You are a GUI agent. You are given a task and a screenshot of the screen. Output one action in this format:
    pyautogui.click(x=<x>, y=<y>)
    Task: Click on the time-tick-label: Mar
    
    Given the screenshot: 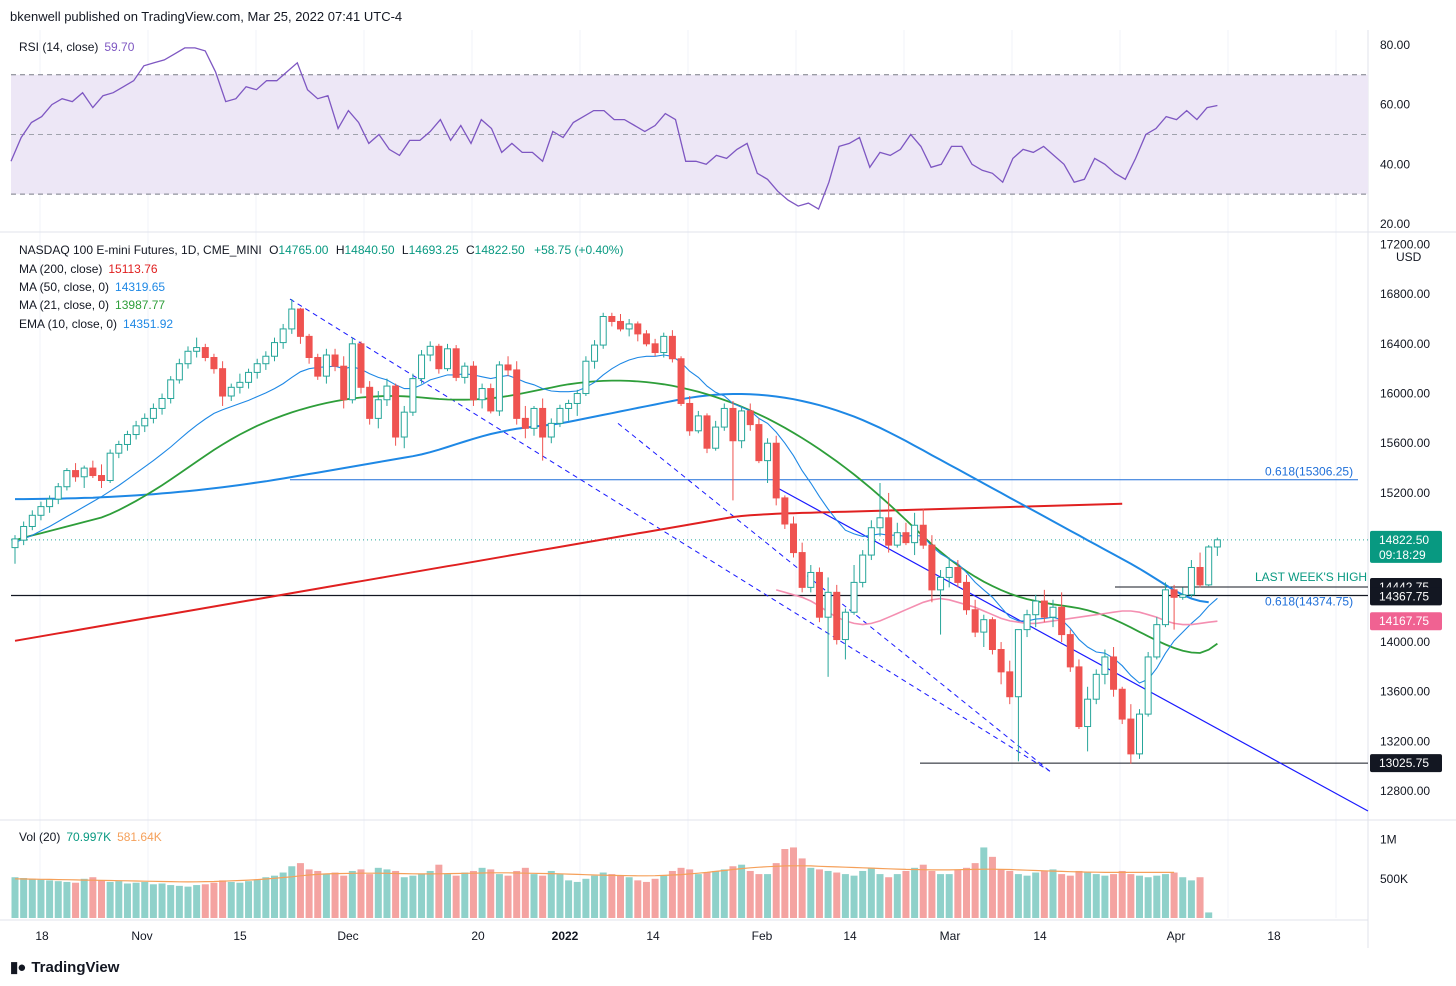 What is the action you would take?
    pyautogui.click(x=950, y=936)
    